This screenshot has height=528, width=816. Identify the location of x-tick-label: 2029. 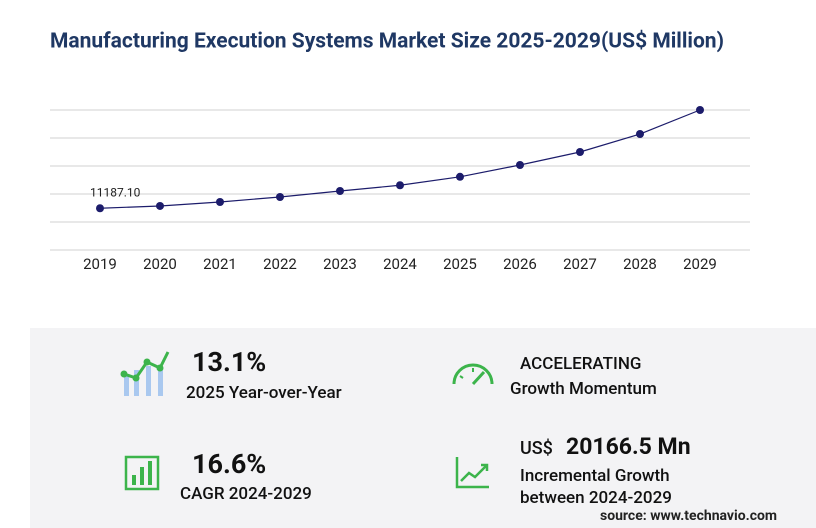
(700, 264).